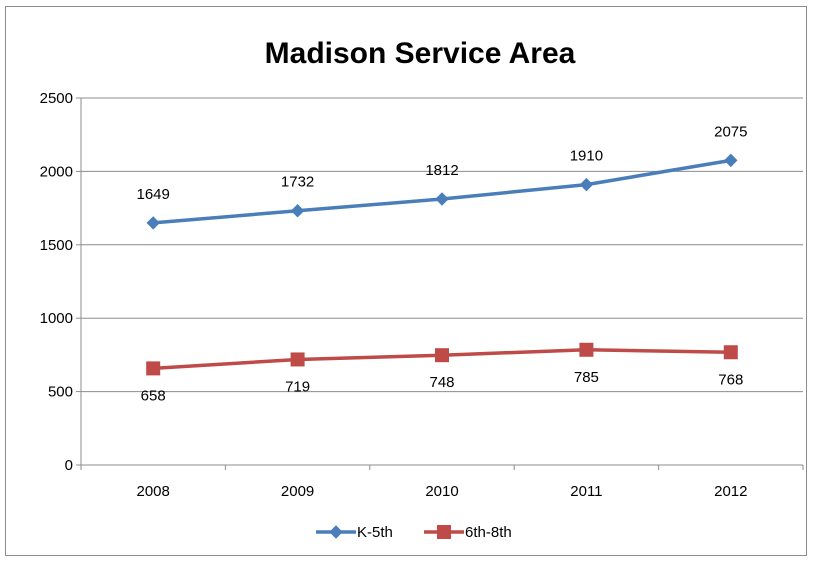 The image size is (815, 561). Describe the element at coordinates (153, 491) in the screenshot. I see `x-tick-label: 2008` at that location.